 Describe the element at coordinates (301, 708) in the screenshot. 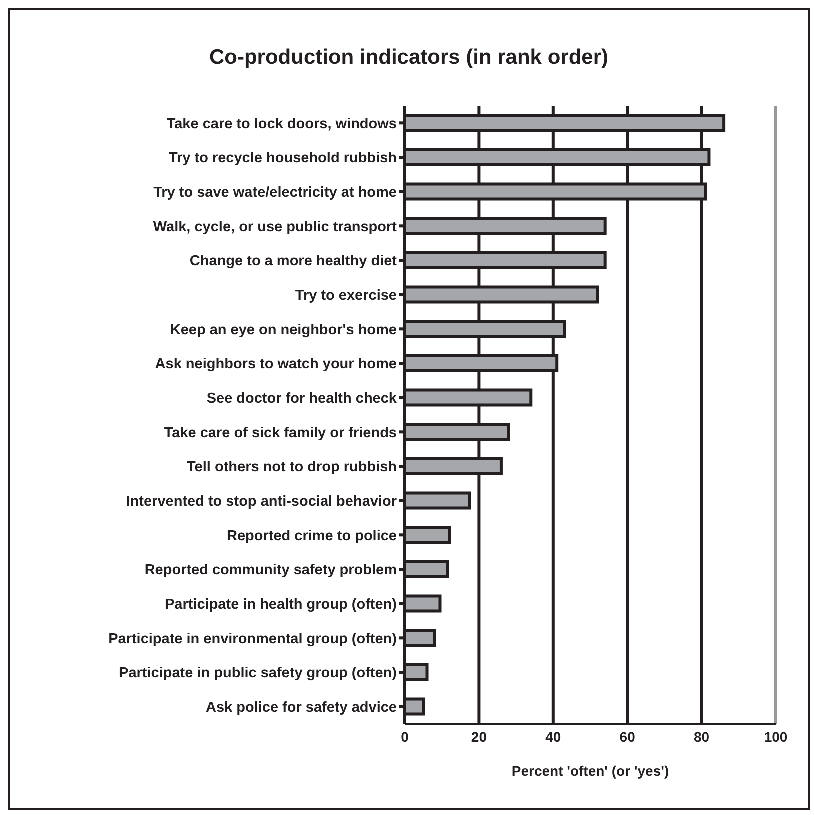

I see `y-tick-label: Ask police for safety advice` at that location.